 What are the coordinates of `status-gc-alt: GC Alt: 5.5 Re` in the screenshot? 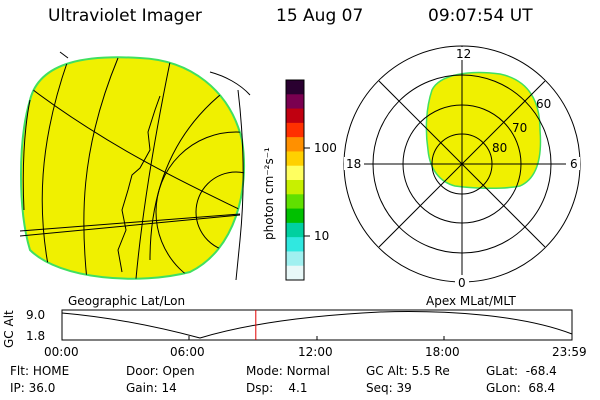 It's located at (408, 371).